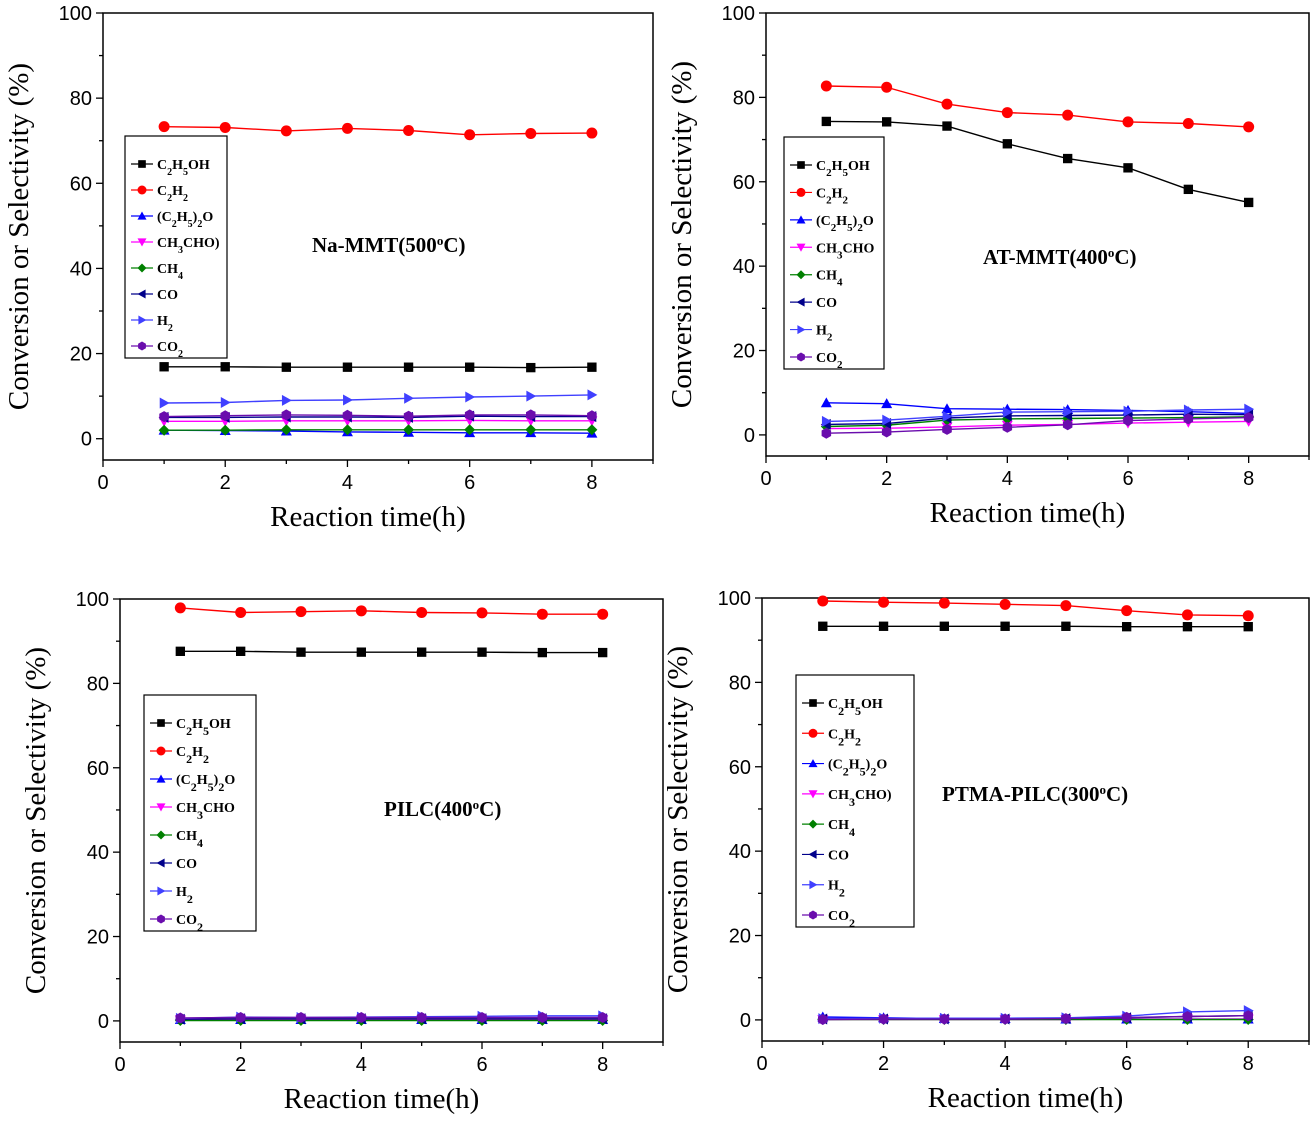 The width and height of the screenshot is (1315, 1124). What do you see at coordinates (1035, 794) in the screenshot?
I see `panel-title: PTMA-PILC(300oC)` at bounding box center [1035, 794].